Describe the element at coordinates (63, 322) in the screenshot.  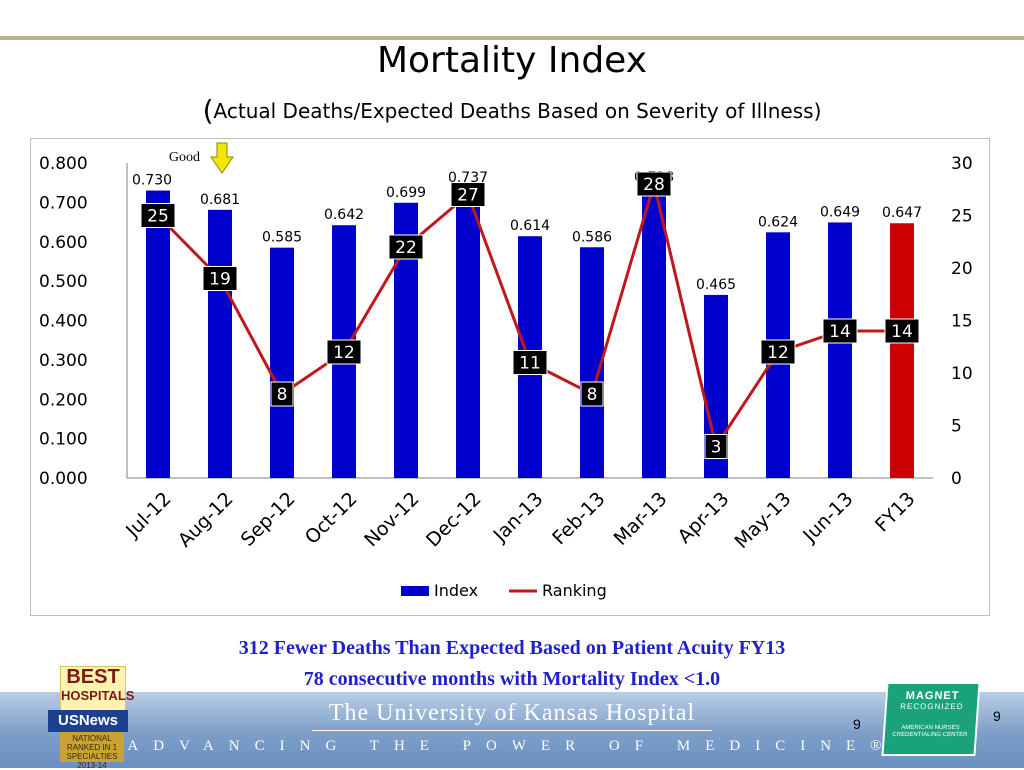
I see `y-left-tick-label: 0.400` at that location.